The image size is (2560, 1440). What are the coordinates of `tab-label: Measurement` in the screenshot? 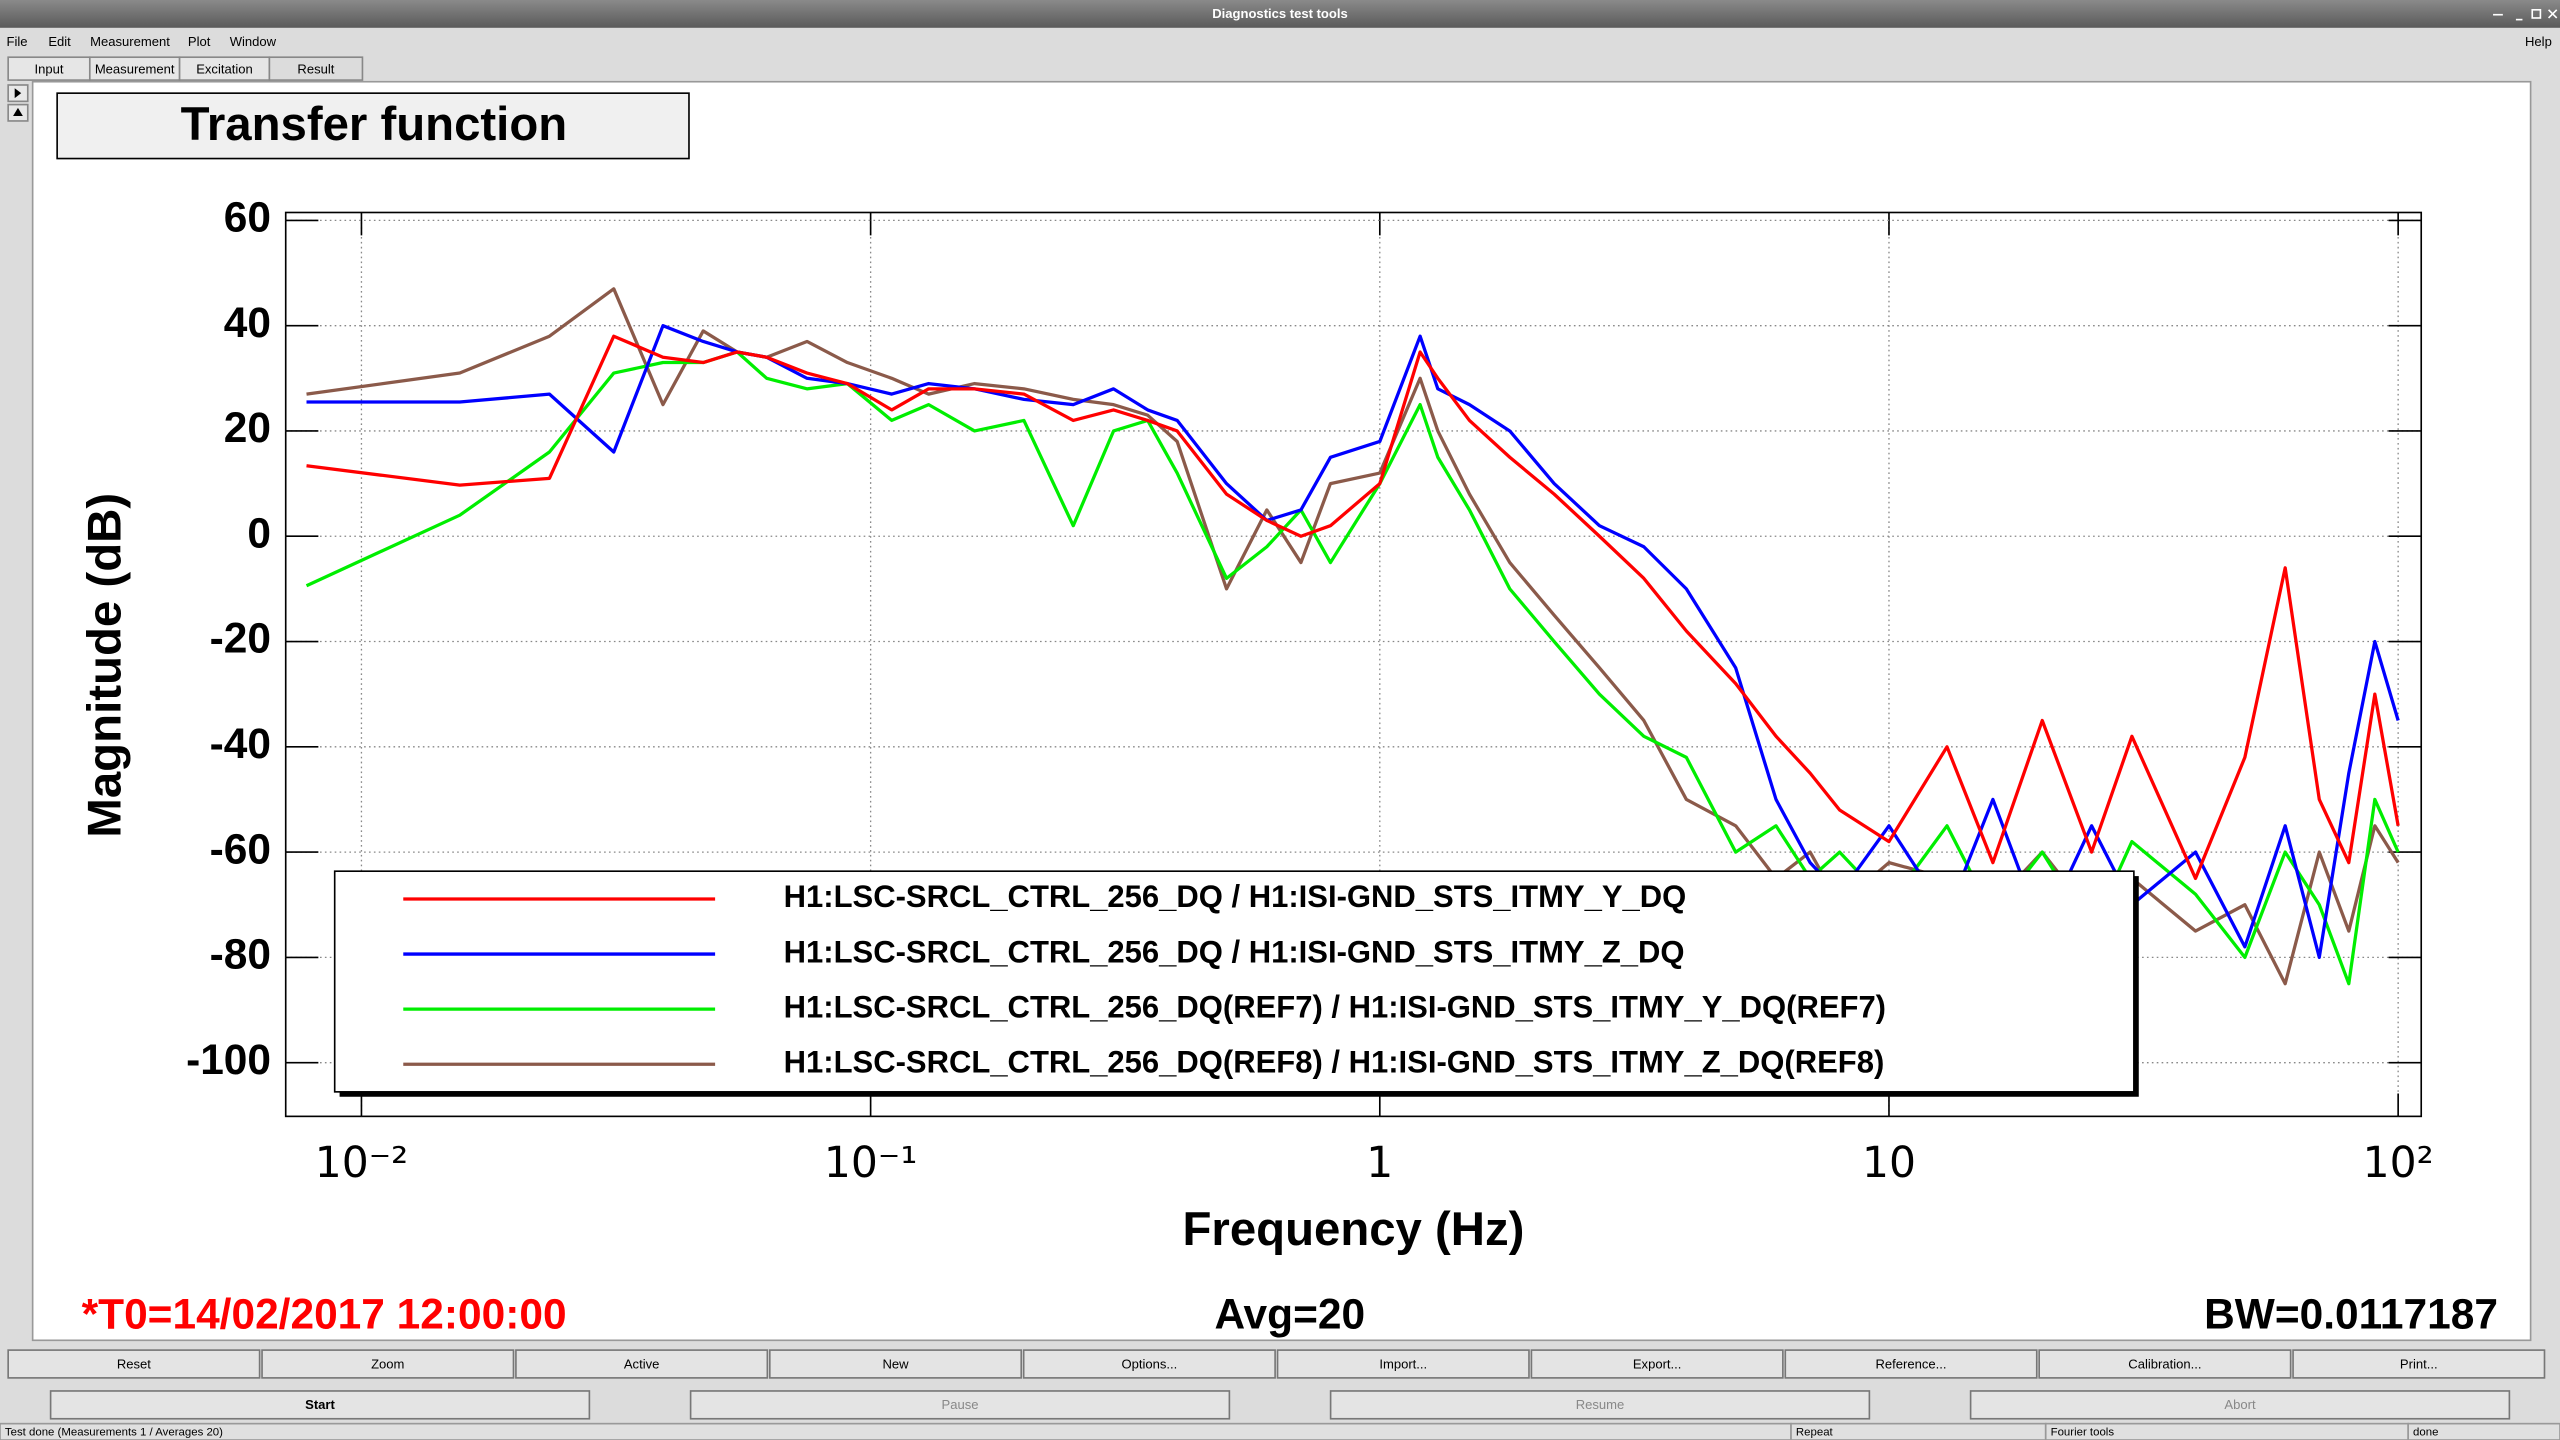 It's located at (135, 69).